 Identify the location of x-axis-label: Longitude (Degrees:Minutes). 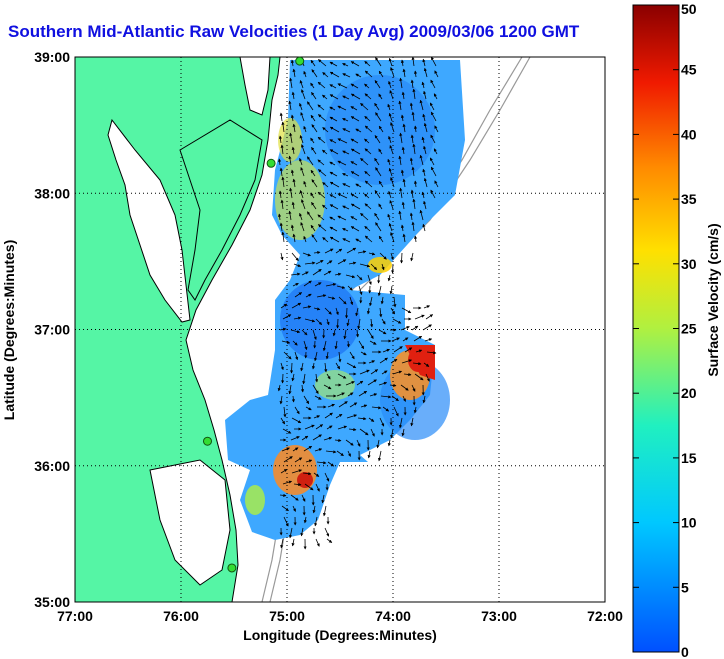
(340, 635).